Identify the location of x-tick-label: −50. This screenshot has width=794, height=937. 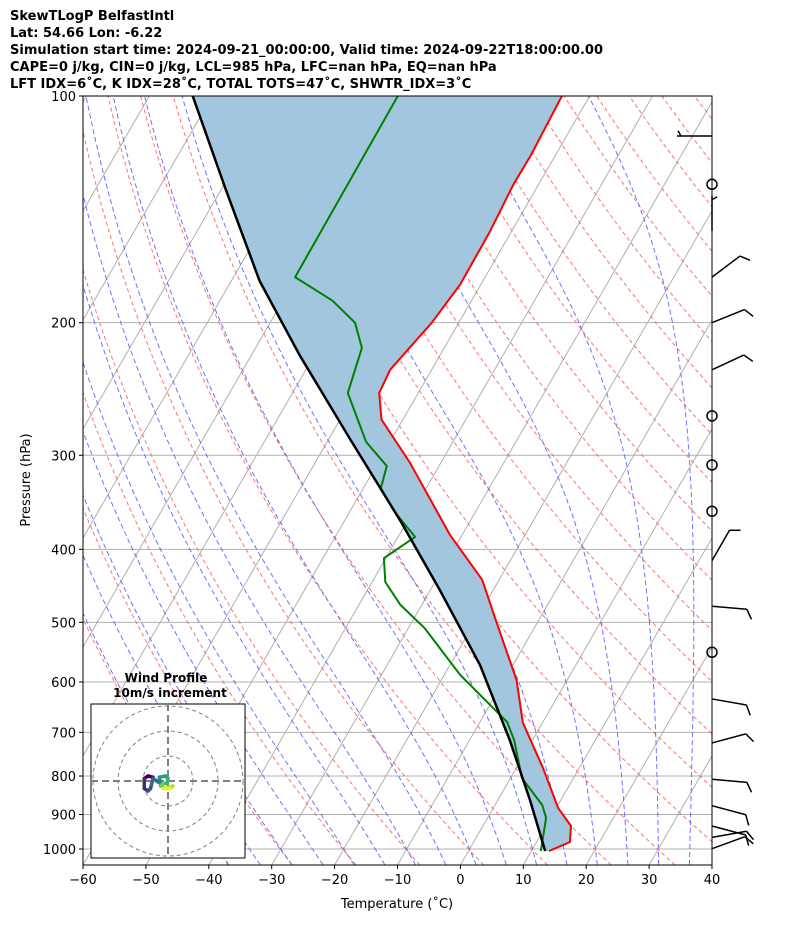
(145, 880).